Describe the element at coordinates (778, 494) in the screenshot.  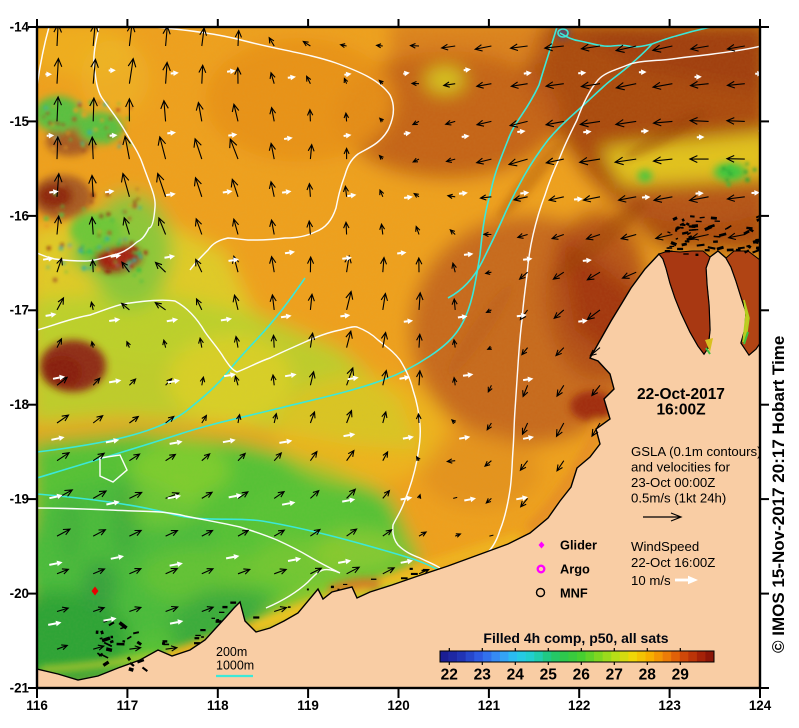
I see `svg-text:© IMOS 15-Nov-2017 20:17 Hobar: © IMOS 15-Nov-2017 20:17 Hobart Time` at that location.